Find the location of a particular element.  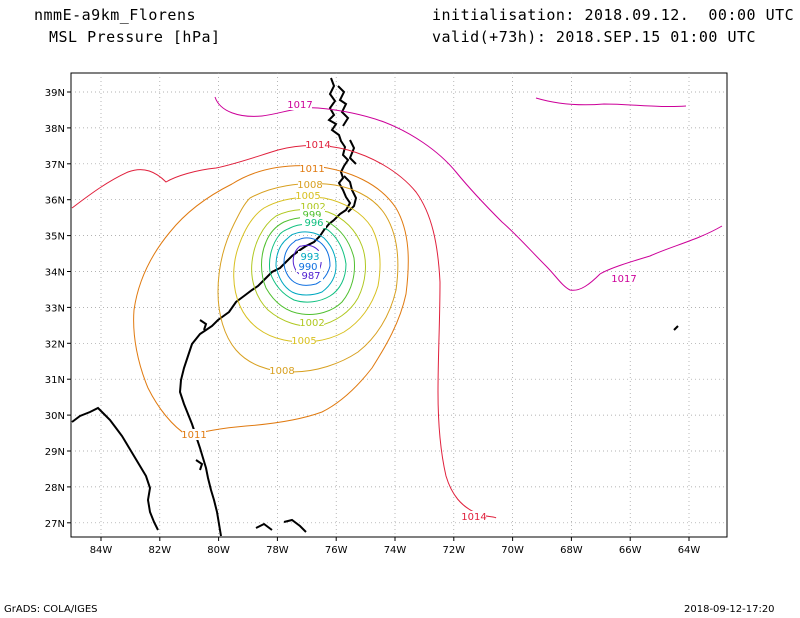

contour-label-999: 999 is located at coordinates (311, 215).